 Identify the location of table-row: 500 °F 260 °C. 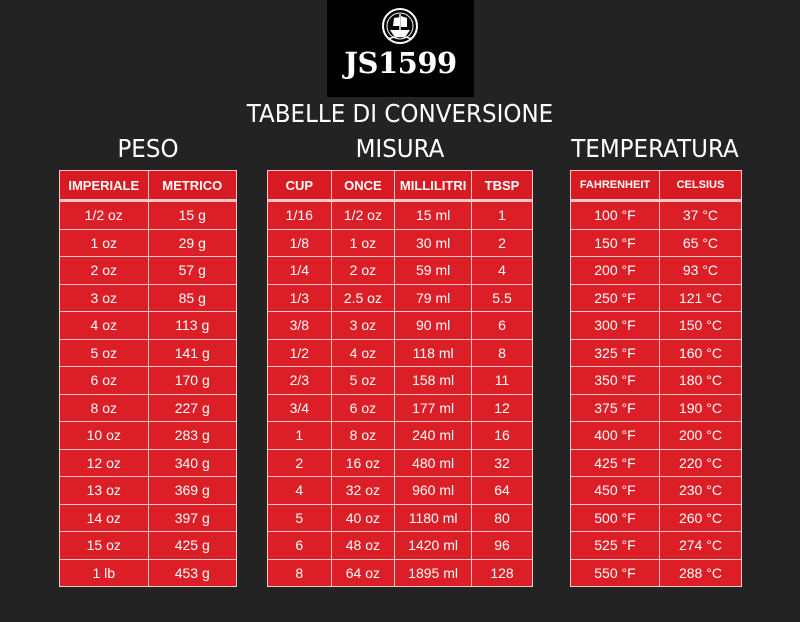
(656, 517).